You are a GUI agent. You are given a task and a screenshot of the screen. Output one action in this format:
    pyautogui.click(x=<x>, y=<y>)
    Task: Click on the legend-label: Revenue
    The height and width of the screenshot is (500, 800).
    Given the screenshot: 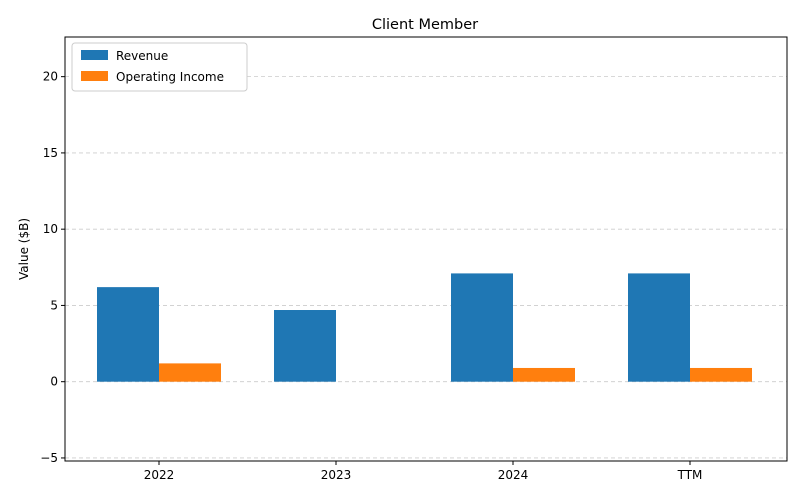 What is the action you would take?
    pyautogui.click(x=142, y=56)
    